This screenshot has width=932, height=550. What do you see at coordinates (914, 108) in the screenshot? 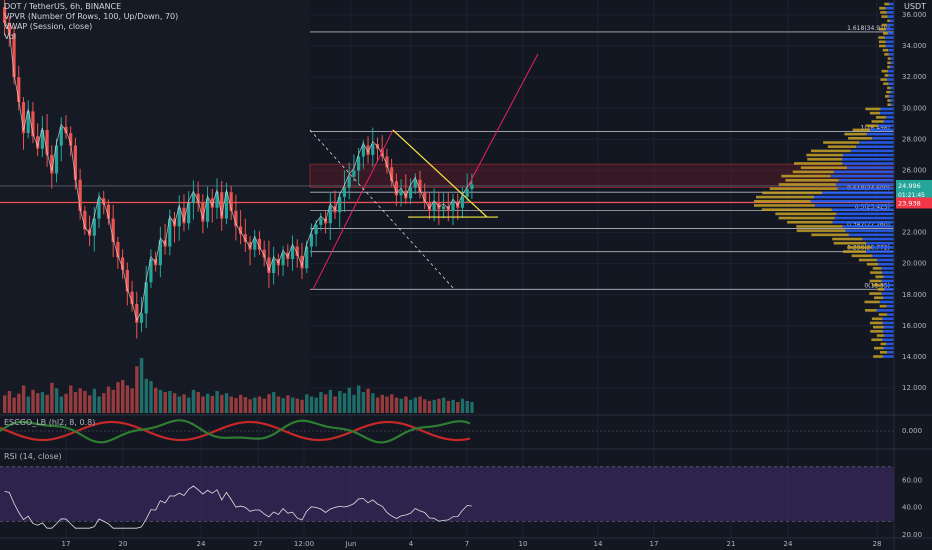
I see `price-tick-label: 30.000` at bounding box center [914, 108].